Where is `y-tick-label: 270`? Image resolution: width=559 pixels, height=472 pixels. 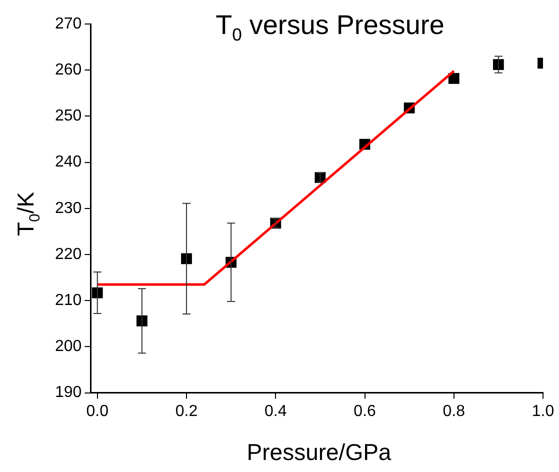
y-tick-label: 270 is located at coordinates (68, 23).